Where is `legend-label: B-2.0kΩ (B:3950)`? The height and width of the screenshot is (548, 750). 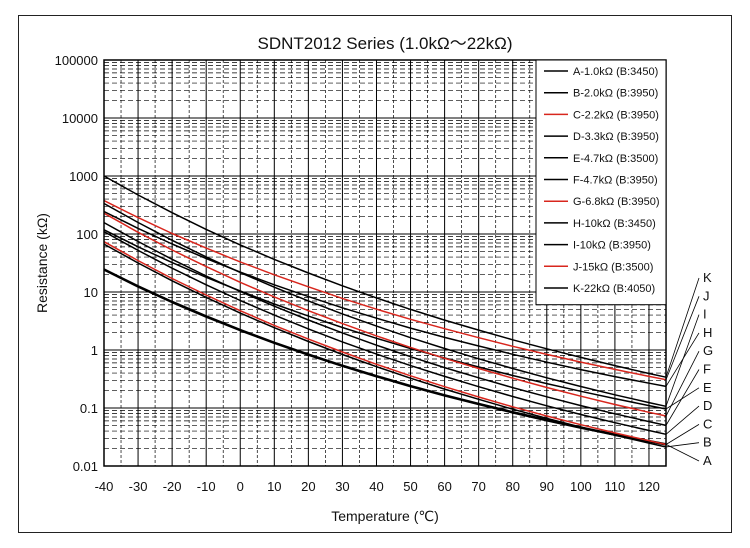
legend-label: B-2.0kΩ (B:3950) is located at coordinates (615, 94).